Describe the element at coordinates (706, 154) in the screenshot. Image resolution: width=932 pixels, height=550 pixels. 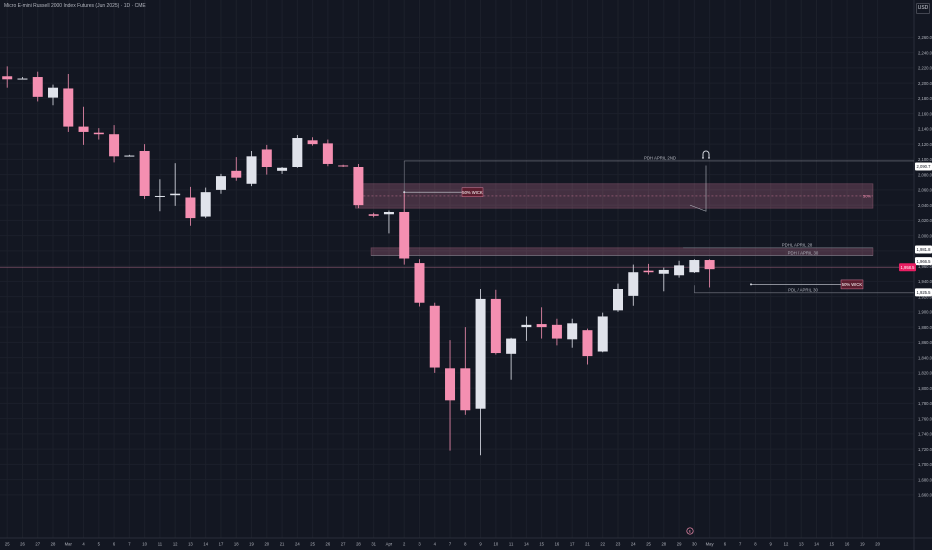
I see `magnet-icon` at that location.